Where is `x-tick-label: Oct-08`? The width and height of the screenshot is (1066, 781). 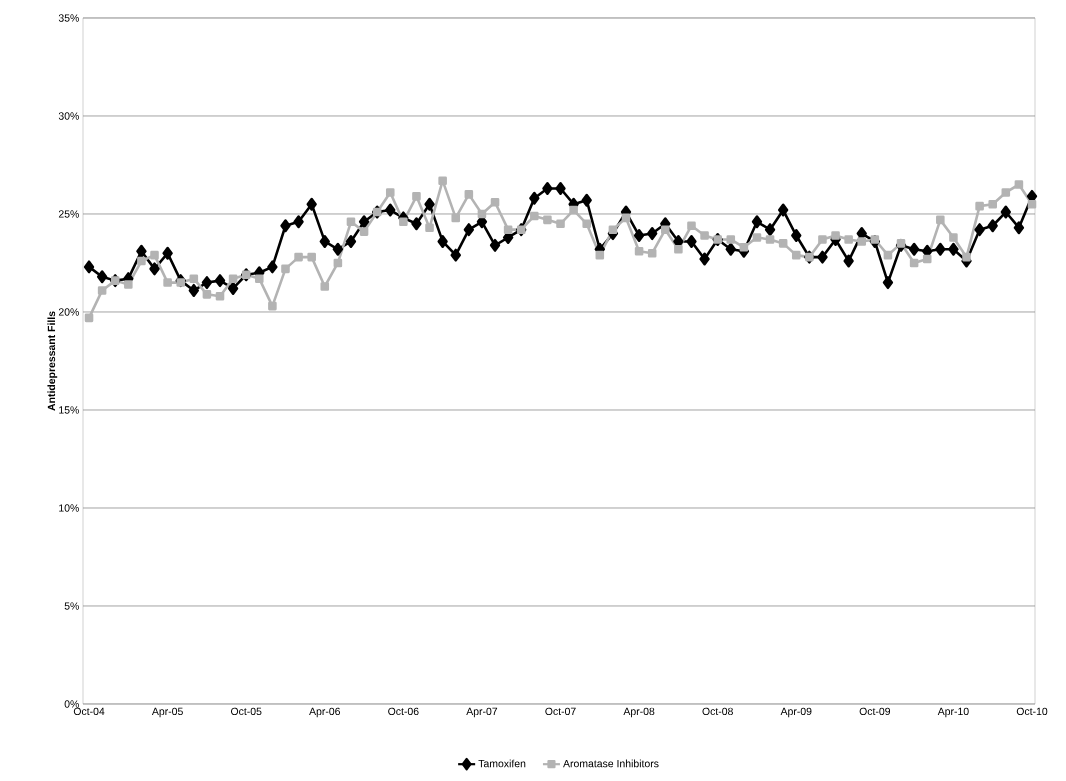
x-tick-label: Oct-08 is located at coordinates (717, 711).